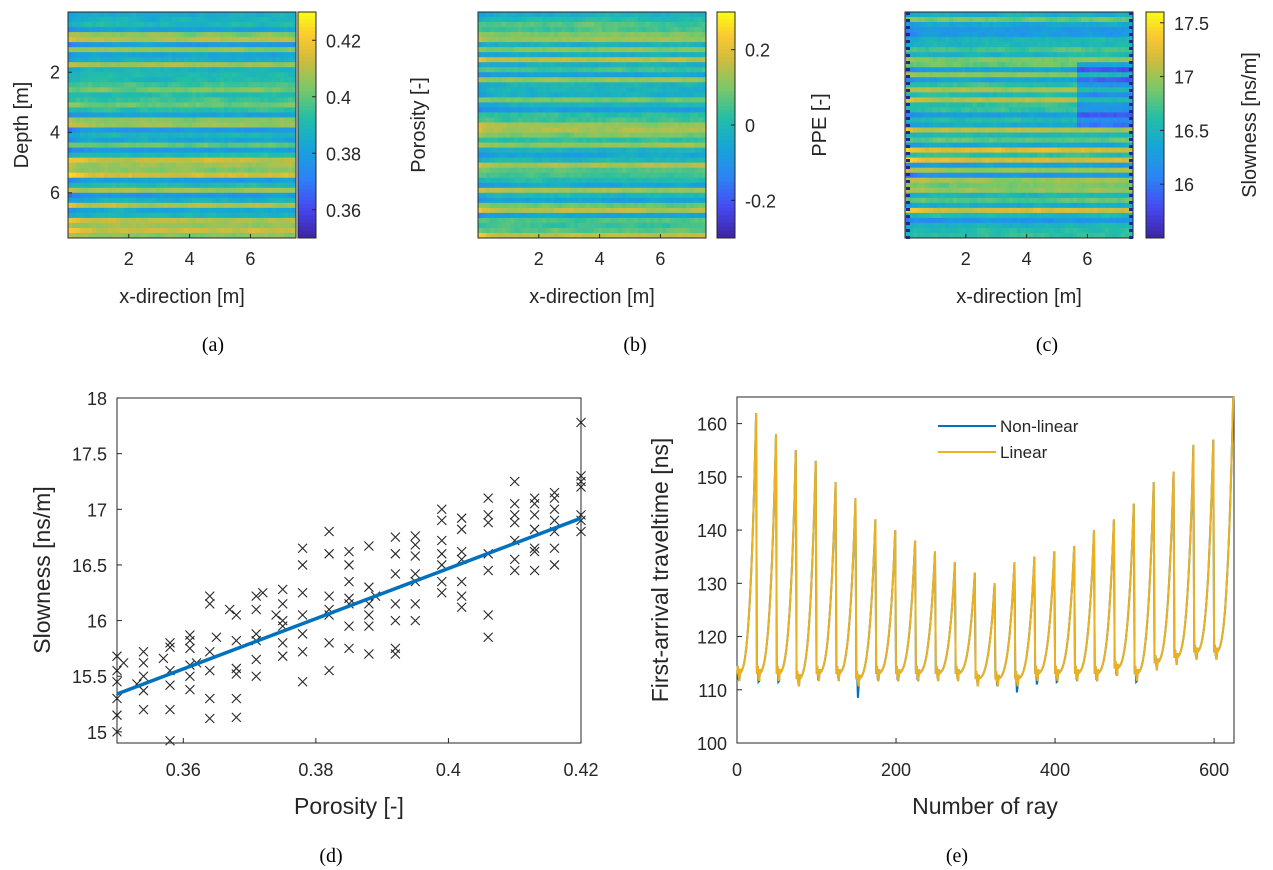 The height and width of the screenshot is (870, 1273). I want to click on y-axis-label-a: Depth [m], so click(22, 125).